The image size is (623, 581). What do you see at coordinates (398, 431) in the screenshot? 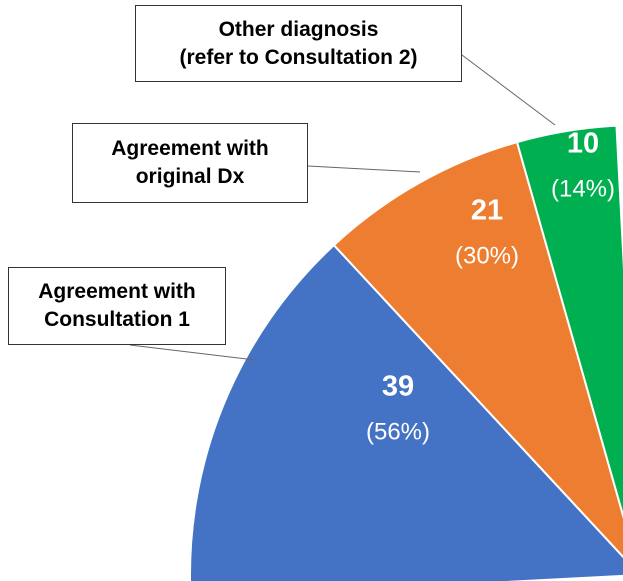
I see `percent-label: (56%)` at bounding box center [398, 431].